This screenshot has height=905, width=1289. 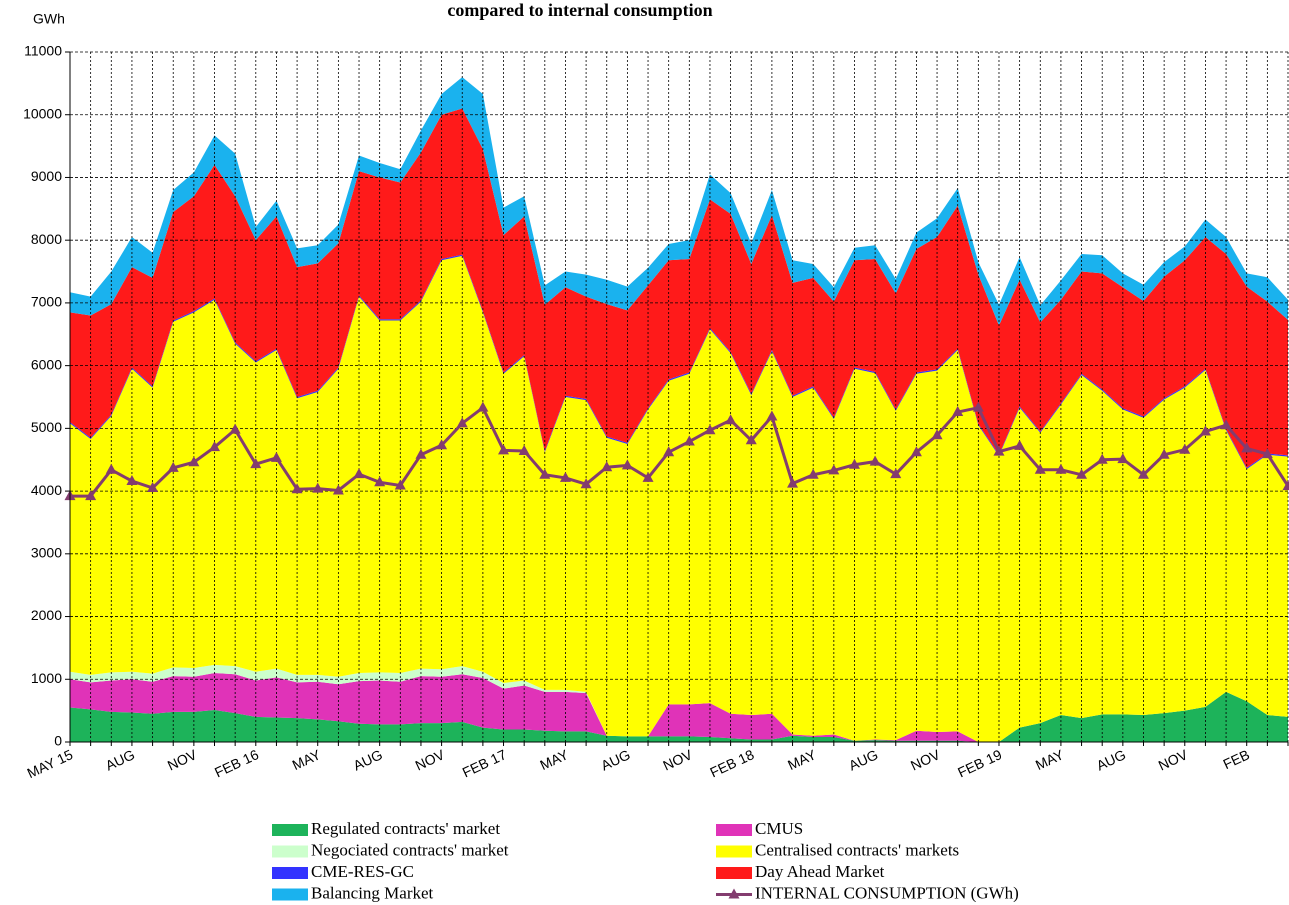 I want to click on y-tick-label: 4000, so click(x=46, y=490).